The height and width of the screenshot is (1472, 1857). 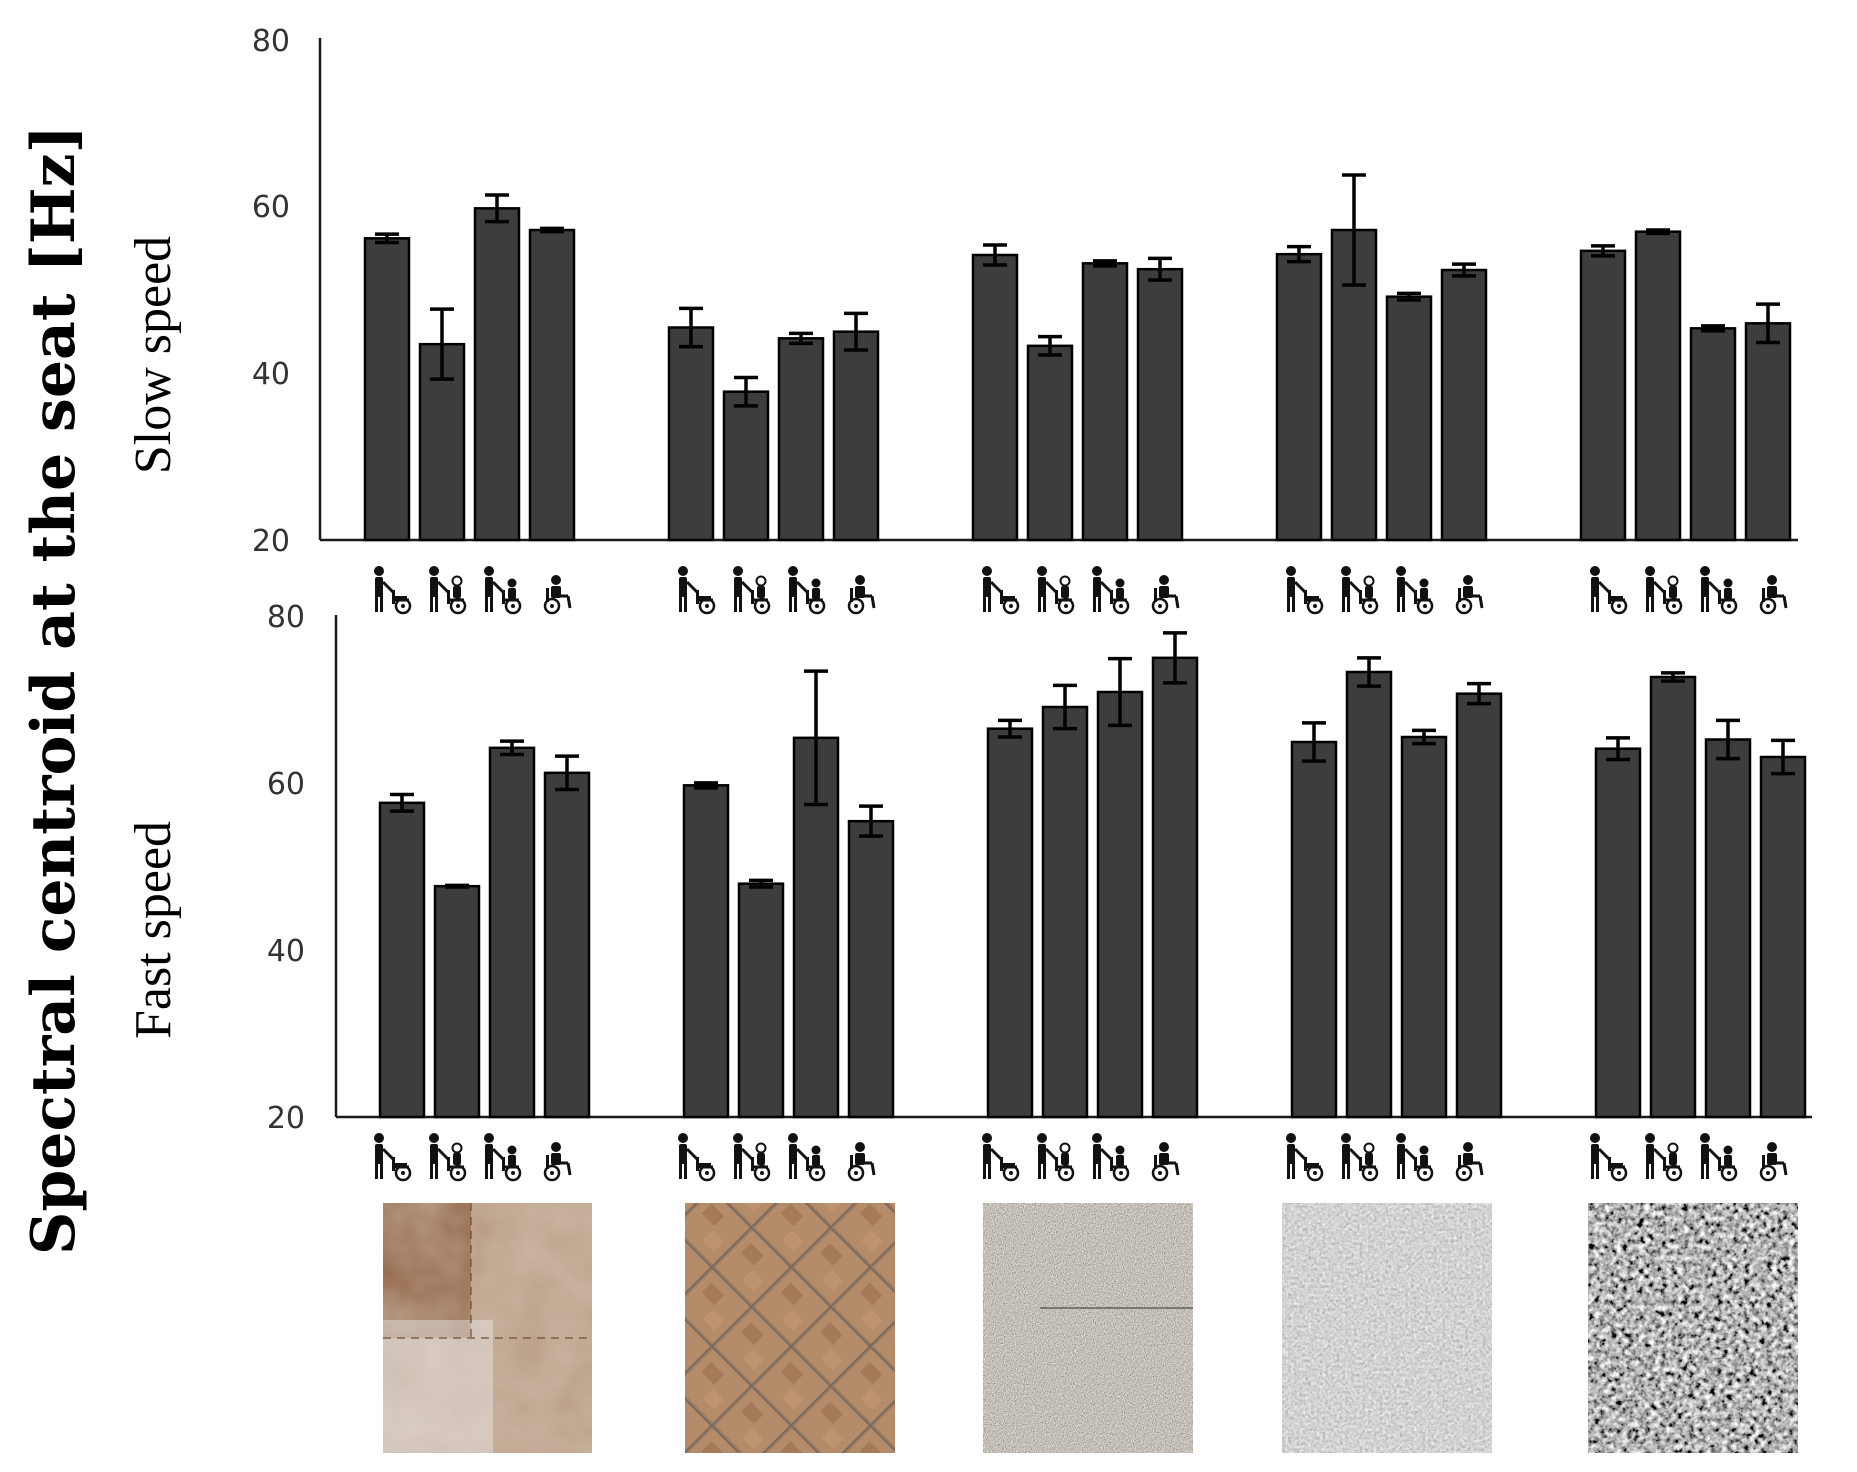 What do you see at coordinates (457, 1001) in the screenshot?
I see `fast-bar-g1-b2` at bounding box center [457, 1001].